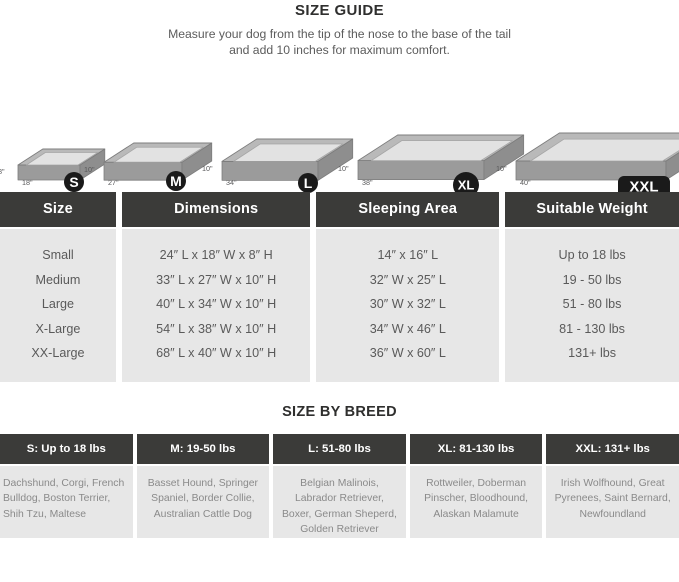  What do you see at coordinates (73, 182) in the screenshot?
I see `svg-text: S` at bounding box center [73, 182].